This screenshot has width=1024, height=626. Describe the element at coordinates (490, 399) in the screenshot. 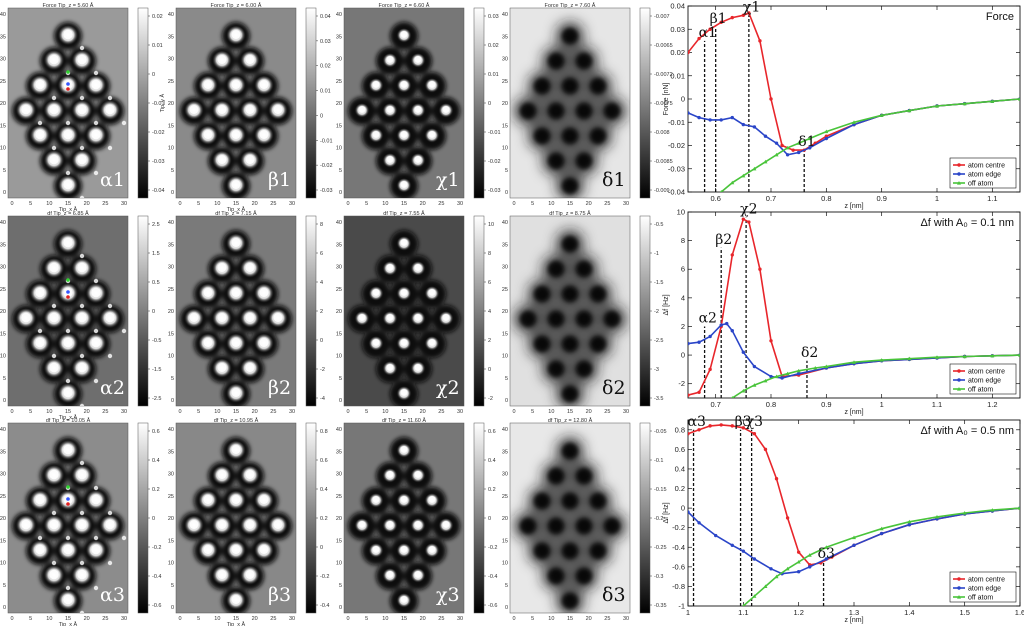

I see `colorbar-label: -2` at that location.